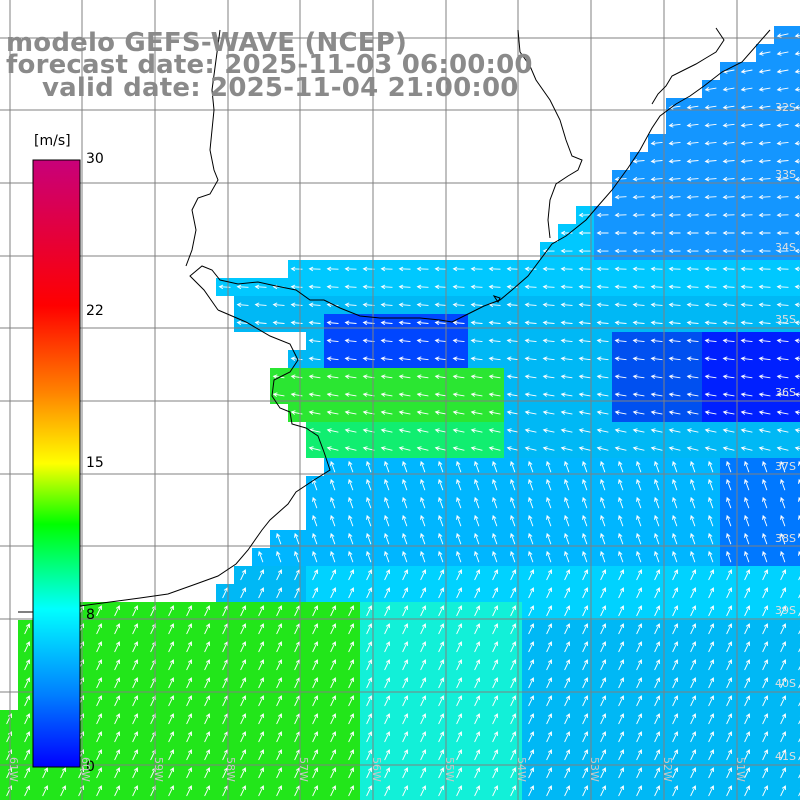 This screenshot has width=800, height=800. I want to click on colorbar-unit: [m/s], so click(52, 141).